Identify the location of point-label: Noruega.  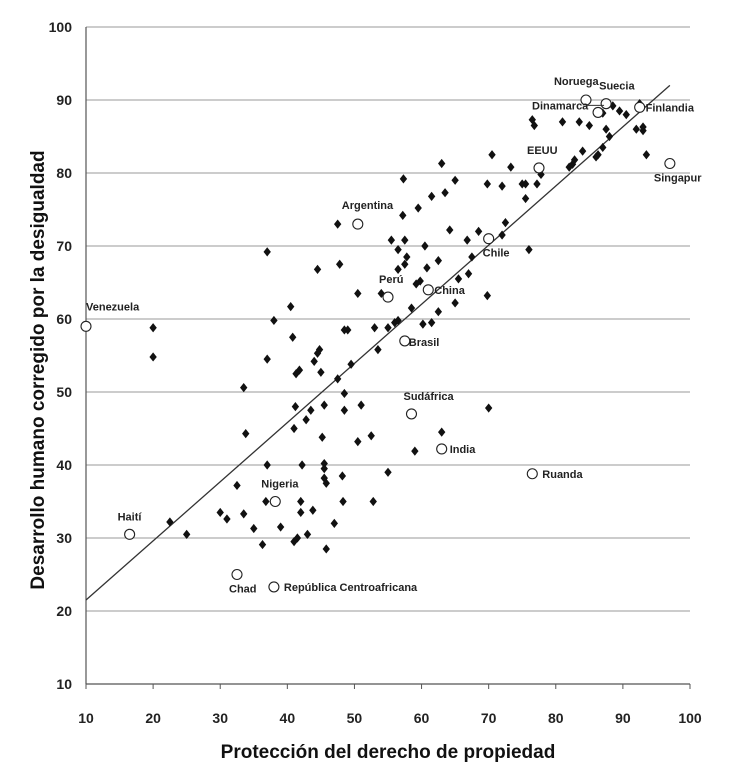
(577, 82).